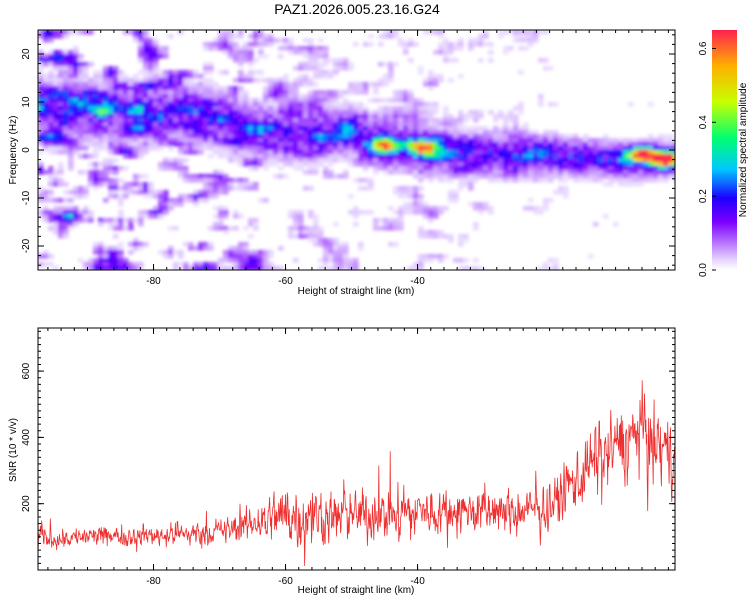 Image resolution: width=750 pixels, height=600 pixels. What do you see at coordinates (707, 159) in the screenshot?
I see `colorbar-ticks: 0.0 0.2 0.4 0.6` at bounding box center [707, 159].